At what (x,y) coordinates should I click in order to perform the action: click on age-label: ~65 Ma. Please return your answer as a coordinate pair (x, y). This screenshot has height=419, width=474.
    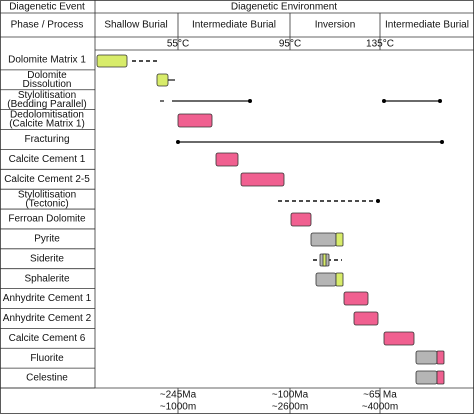
    Looking at the image, I should click on (380, 395).